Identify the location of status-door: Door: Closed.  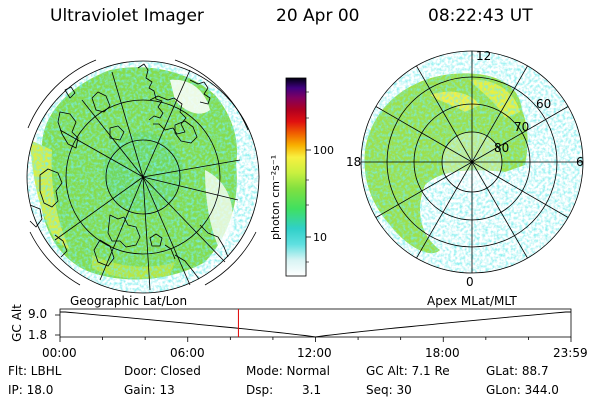
(162, 371).